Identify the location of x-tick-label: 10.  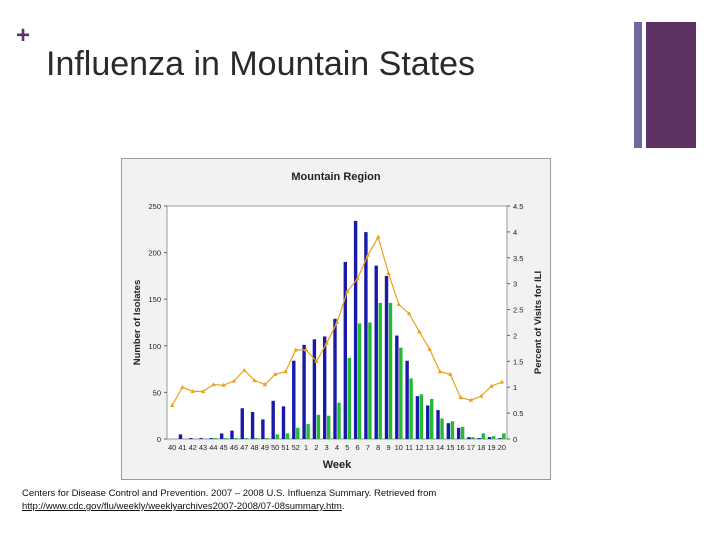
(399, 447).